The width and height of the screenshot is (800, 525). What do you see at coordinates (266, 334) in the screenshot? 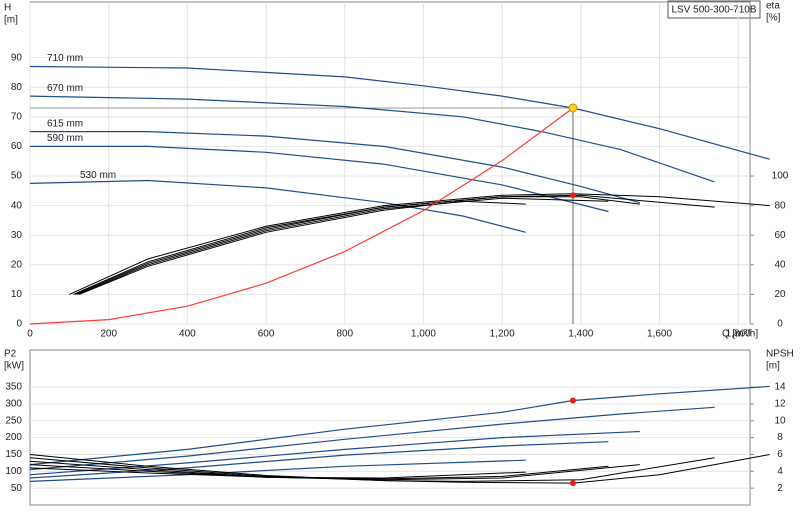
I see `x-tick-label: 600` at bounding box center [266, 334].